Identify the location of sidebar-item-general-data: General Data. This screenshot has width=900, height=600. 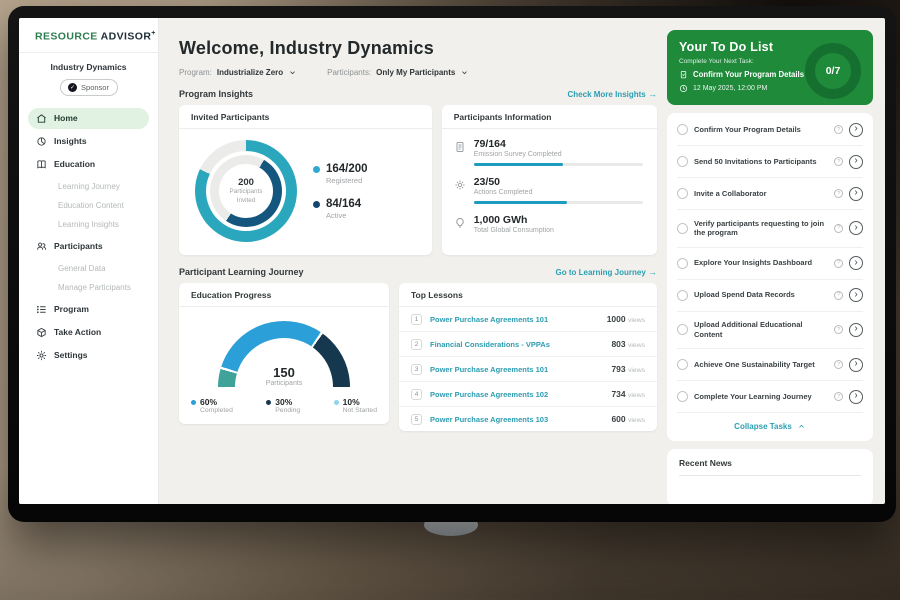
(82, 268).